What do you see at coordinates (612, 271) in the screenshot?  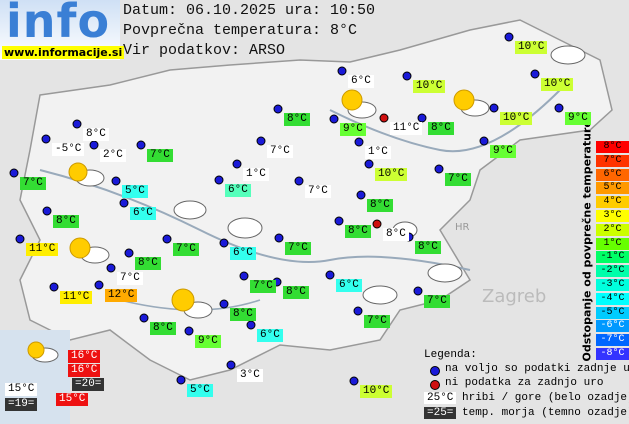 I see `scale-cell: -2°C` at bounding box center [612, 271].